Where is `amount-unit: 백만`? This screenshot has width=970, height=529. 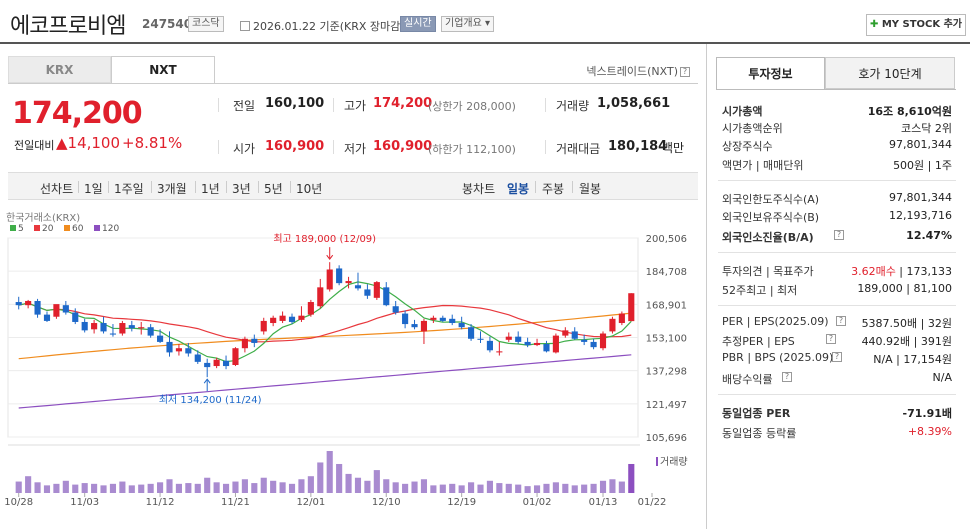 amount-unit: 백만 is located at coordinates (673, 148).